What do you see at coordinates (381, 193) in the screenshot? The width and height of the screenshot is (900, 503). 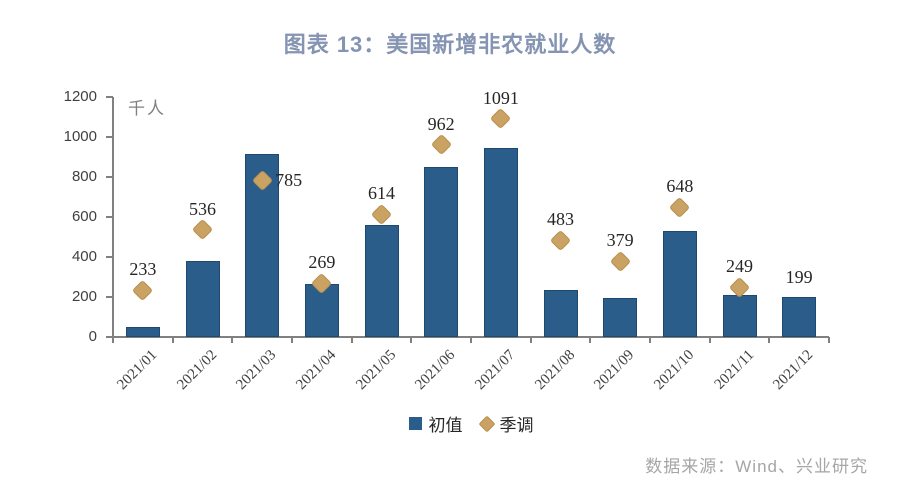 I see `point-label-614: 614` at bounding box center [381, 193].